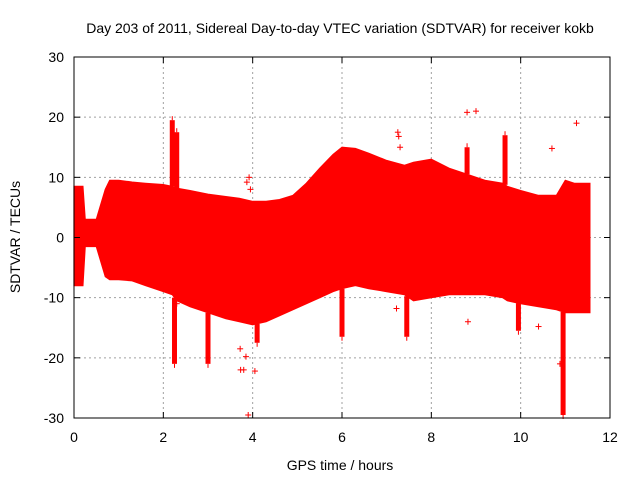 The height and width of the screenshot is (480, 640). I want to click on y-tick-label: -30, so click(54, 418).